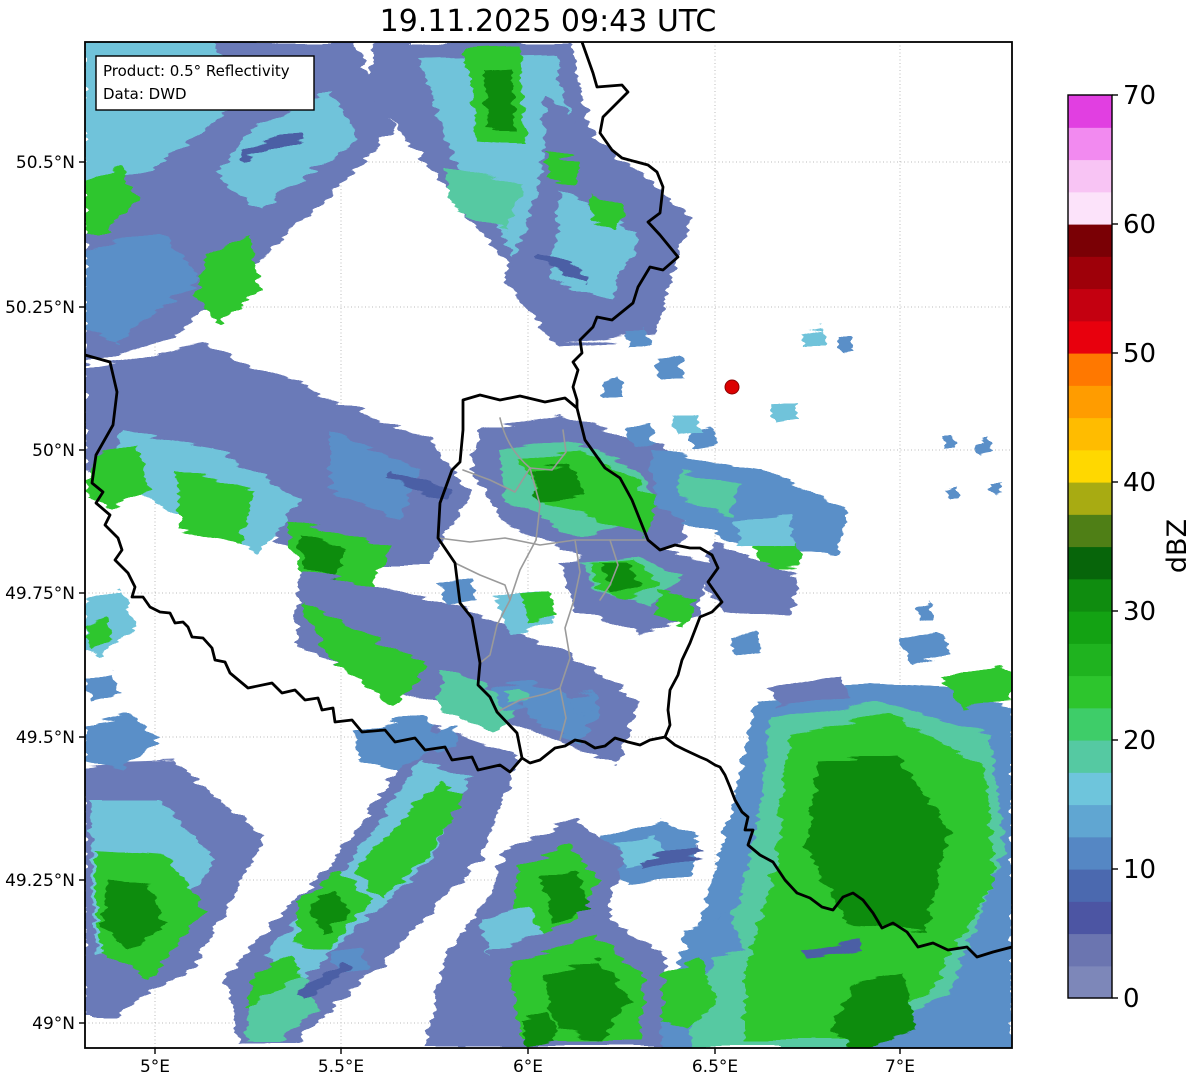 Image resolution: width=1202 pixels, height=1081 pixels. I want to click on colorbar-tick-label: 70, so click(1139, 96).